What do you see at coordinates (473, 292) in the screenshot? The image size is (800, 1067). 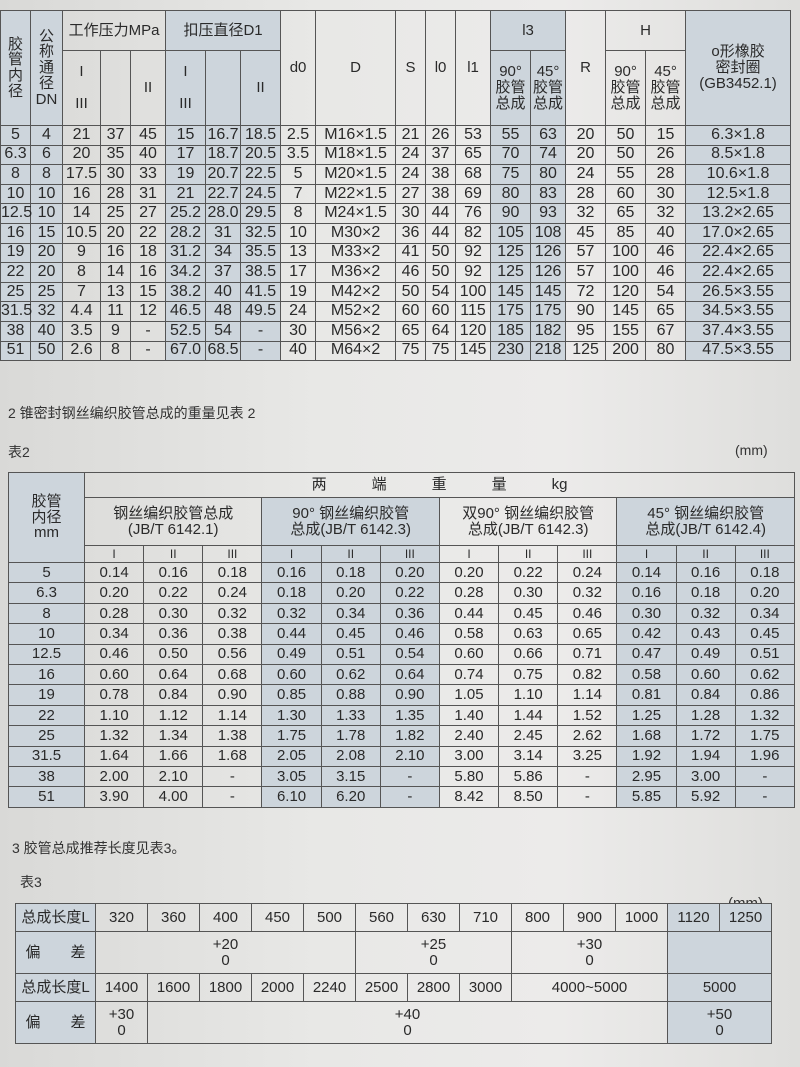 I see `cell-l1: 100` at bounding box center [473, 292].